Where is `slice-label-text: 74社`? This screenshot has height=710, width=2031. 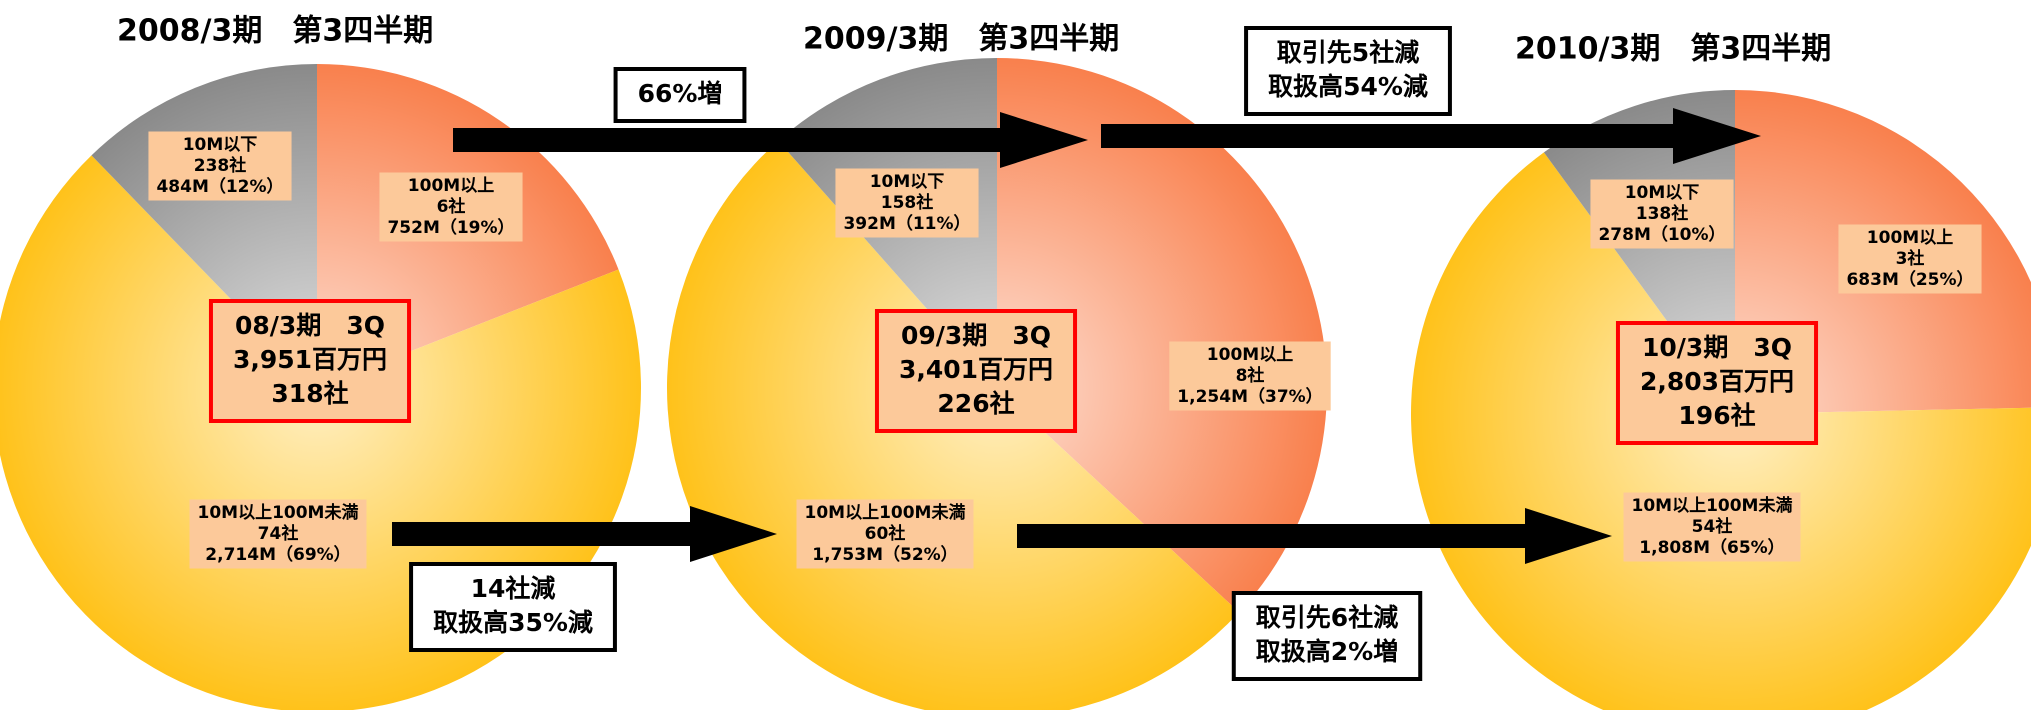 slice-label-text: 74社 is located at coordinates (278, 533).